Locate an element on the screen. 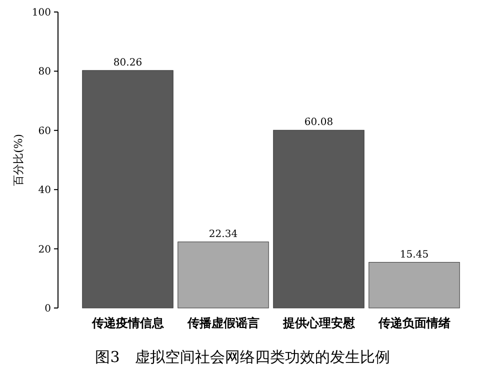 The image size is (485, 383). x-tick-label: 传递负面情绪 is located at coordinates (413, 323).